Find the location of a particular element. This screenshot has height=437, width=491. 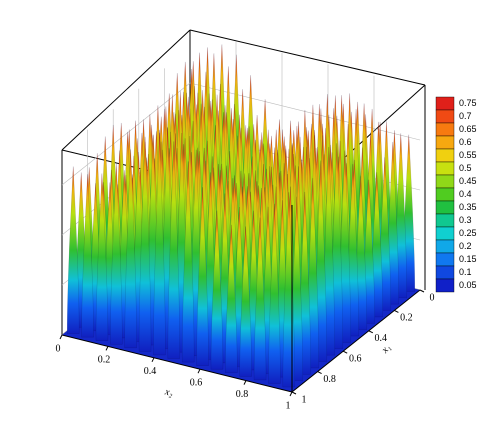

x-tick-label: 0.8 is located at coordinates (242, 394).